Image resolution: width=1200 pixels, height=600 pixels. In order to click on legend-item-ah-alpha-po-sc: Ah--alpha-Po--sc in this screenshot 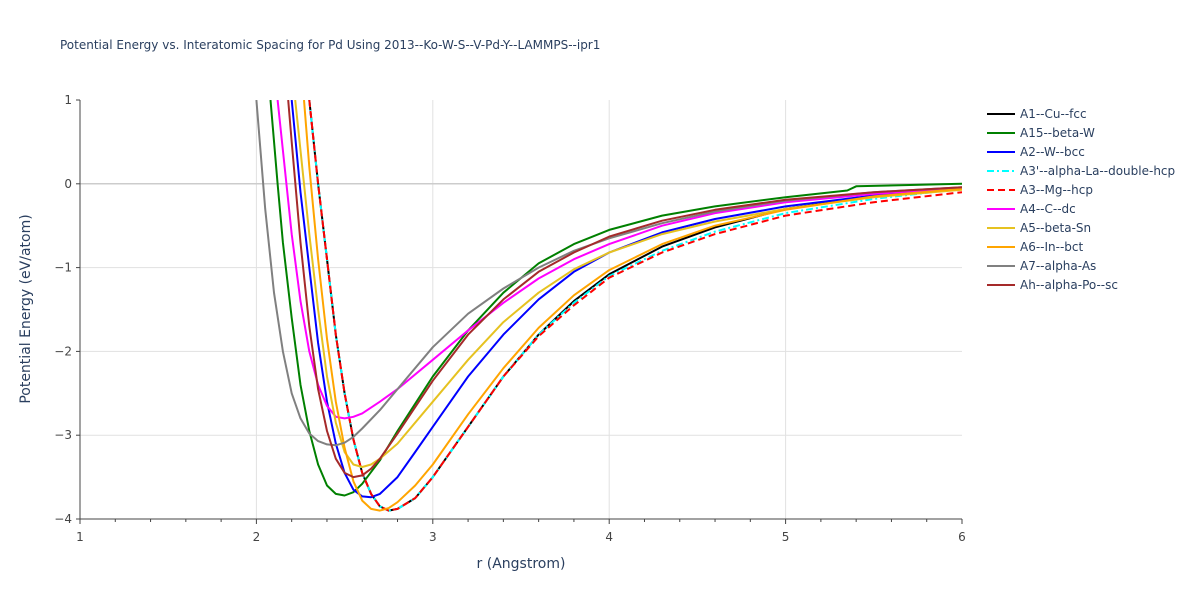, I will do `click(1090, 286)`.